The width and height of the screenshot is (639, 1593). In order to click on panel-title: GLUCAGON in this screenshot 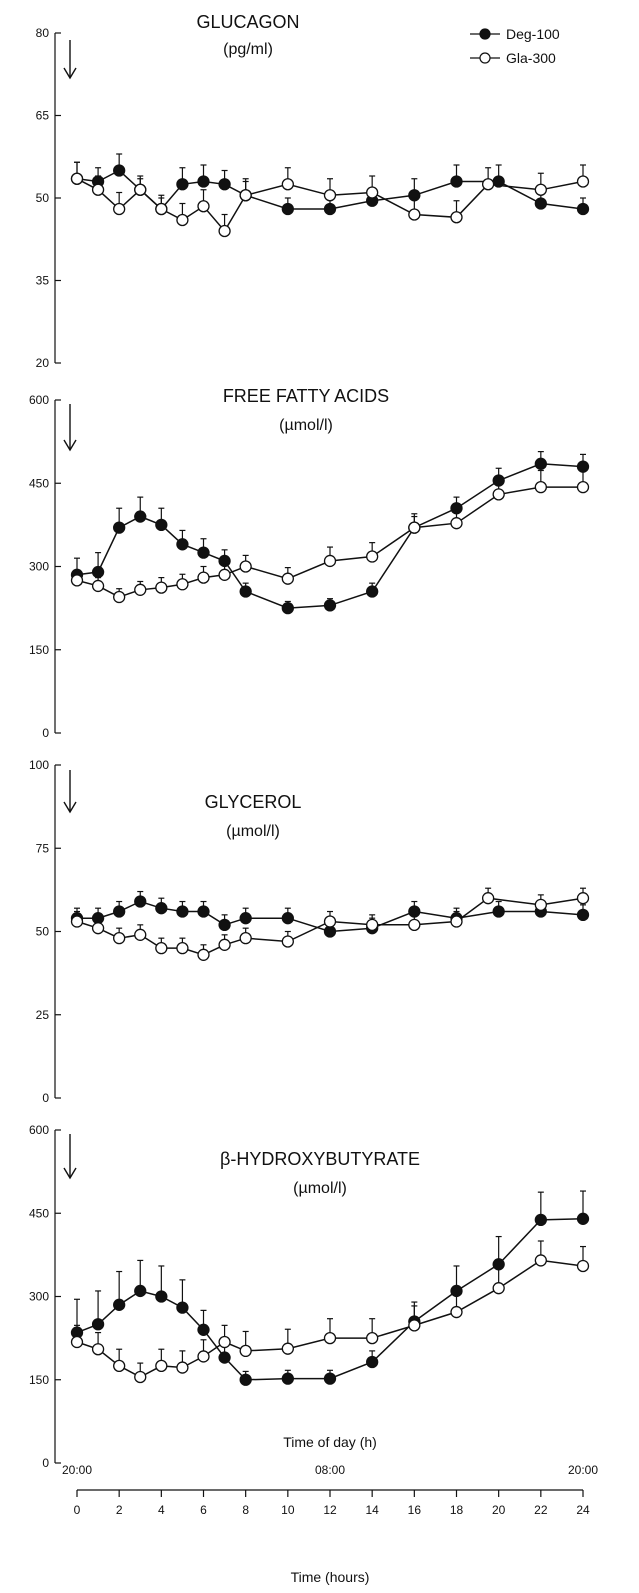, I will do `click(247, 22)`.